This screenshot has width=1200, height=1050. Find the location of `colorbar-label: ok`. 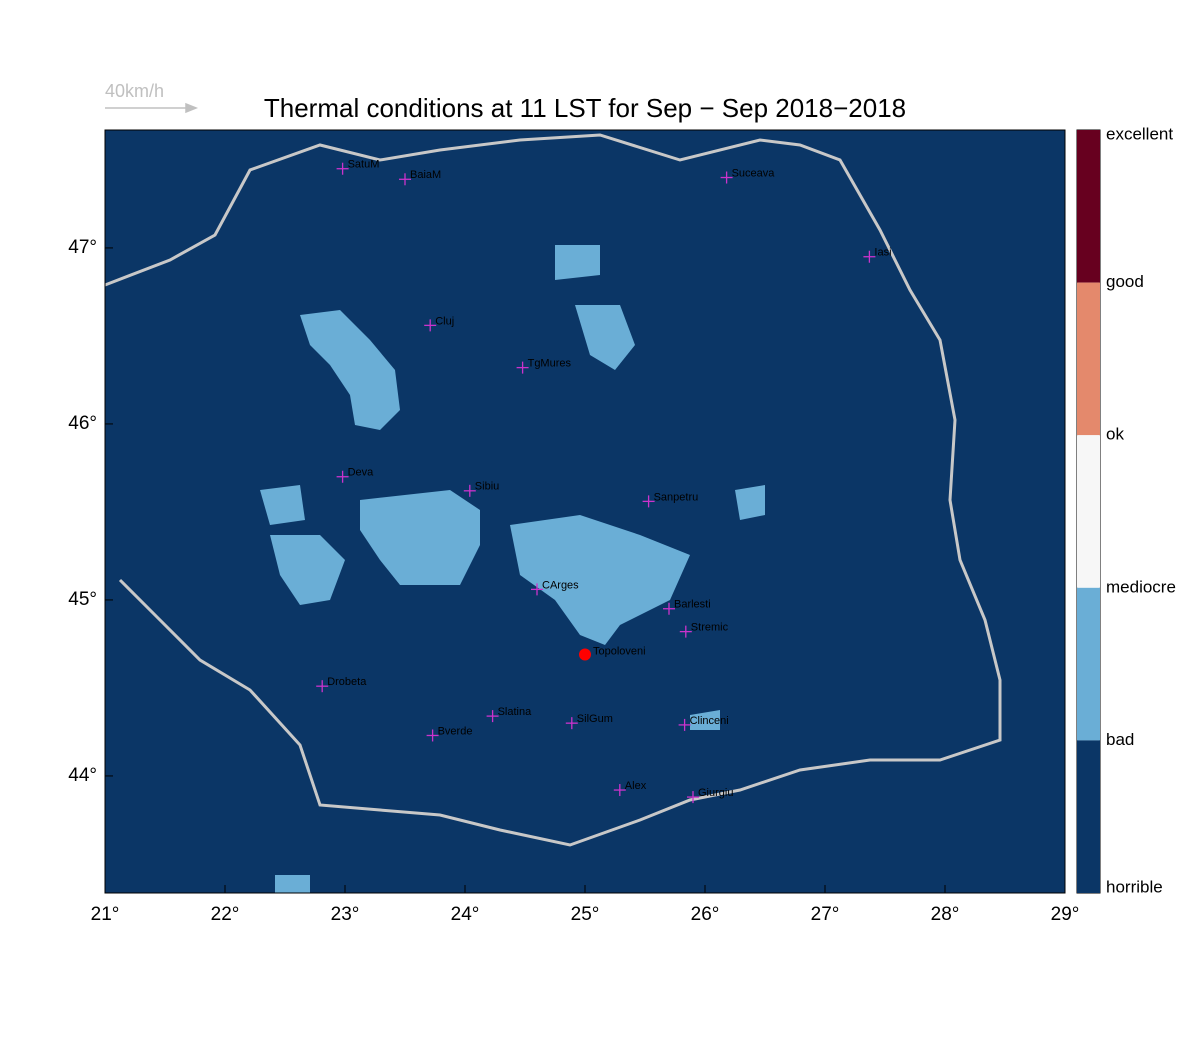

colorbar-label: ok is located at coordinates (1115, 434).